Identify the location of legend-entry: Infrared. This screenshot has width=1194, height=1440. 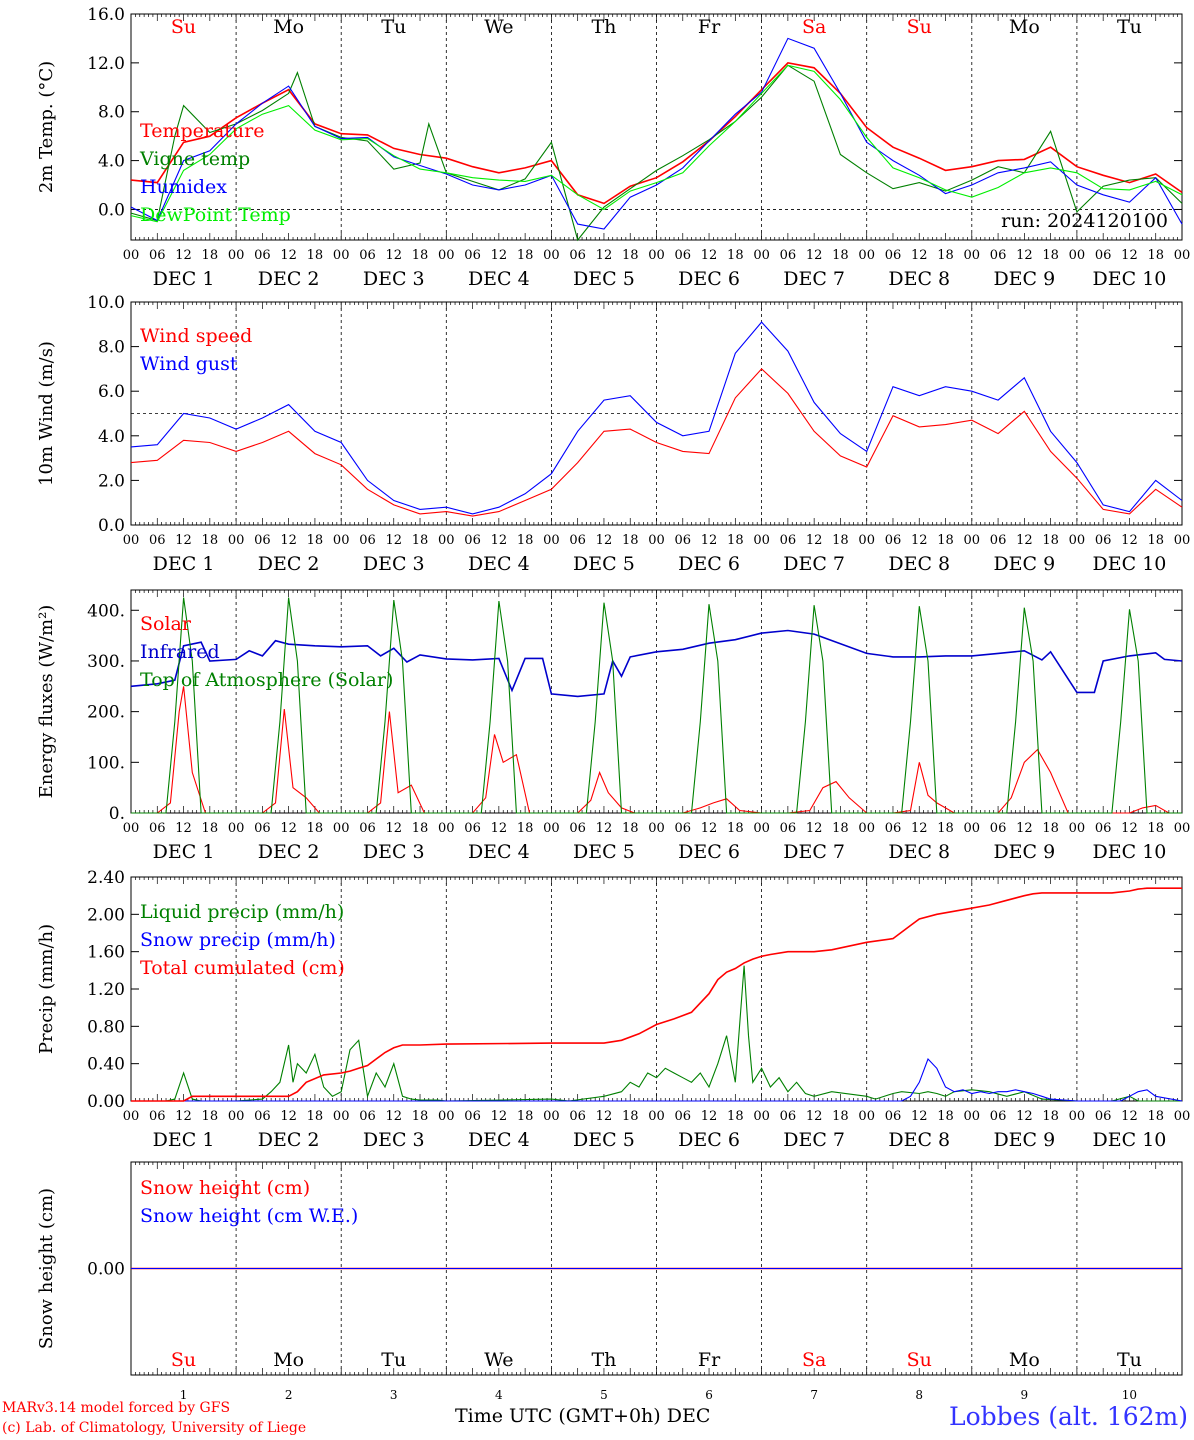
(180, 652).